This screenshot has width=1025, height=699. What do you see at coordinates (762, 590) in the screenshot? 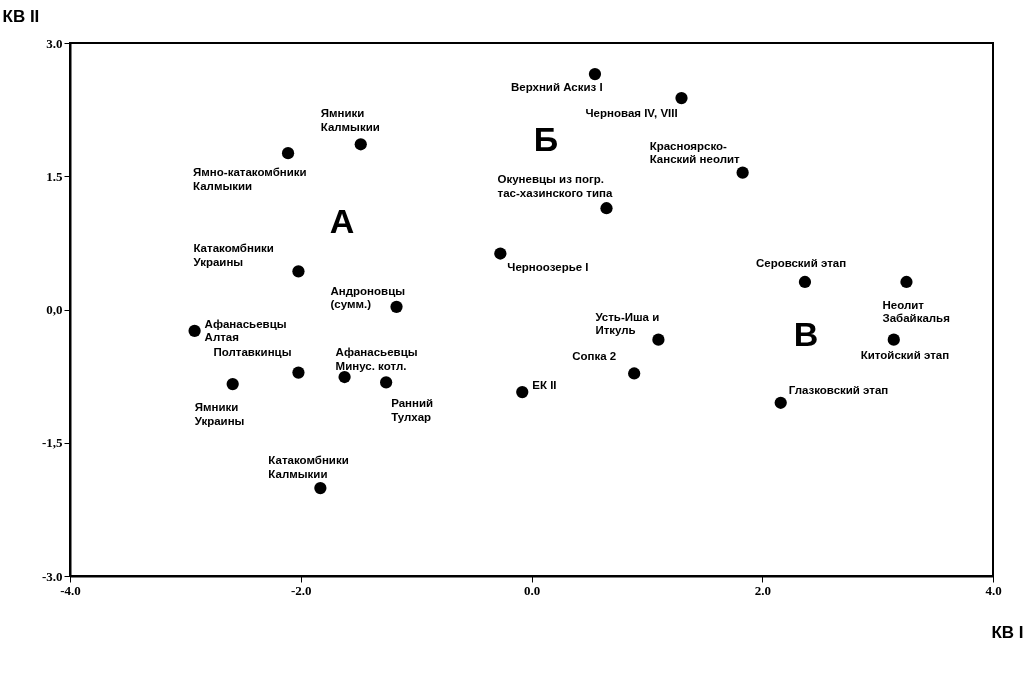
I see `x-tick-label: 2.0` at bounding box center [762, 590].